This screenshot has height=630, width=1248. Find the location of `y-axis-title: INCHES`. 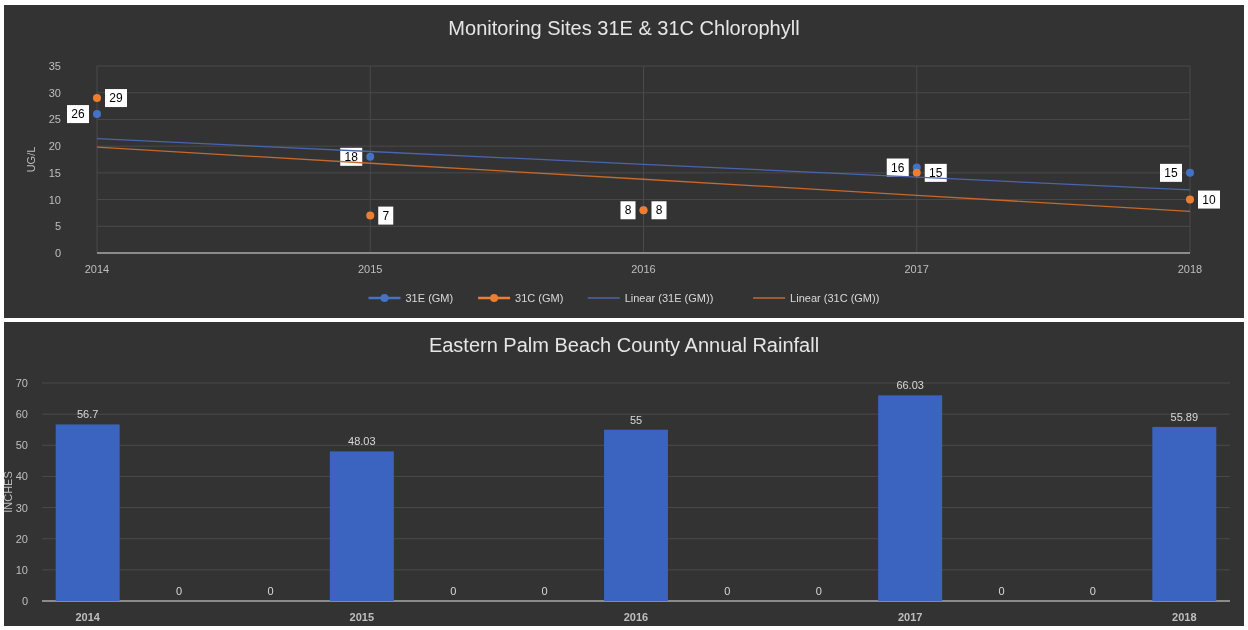

y-axis-title: INCHES is located at coordinates (8, 492).